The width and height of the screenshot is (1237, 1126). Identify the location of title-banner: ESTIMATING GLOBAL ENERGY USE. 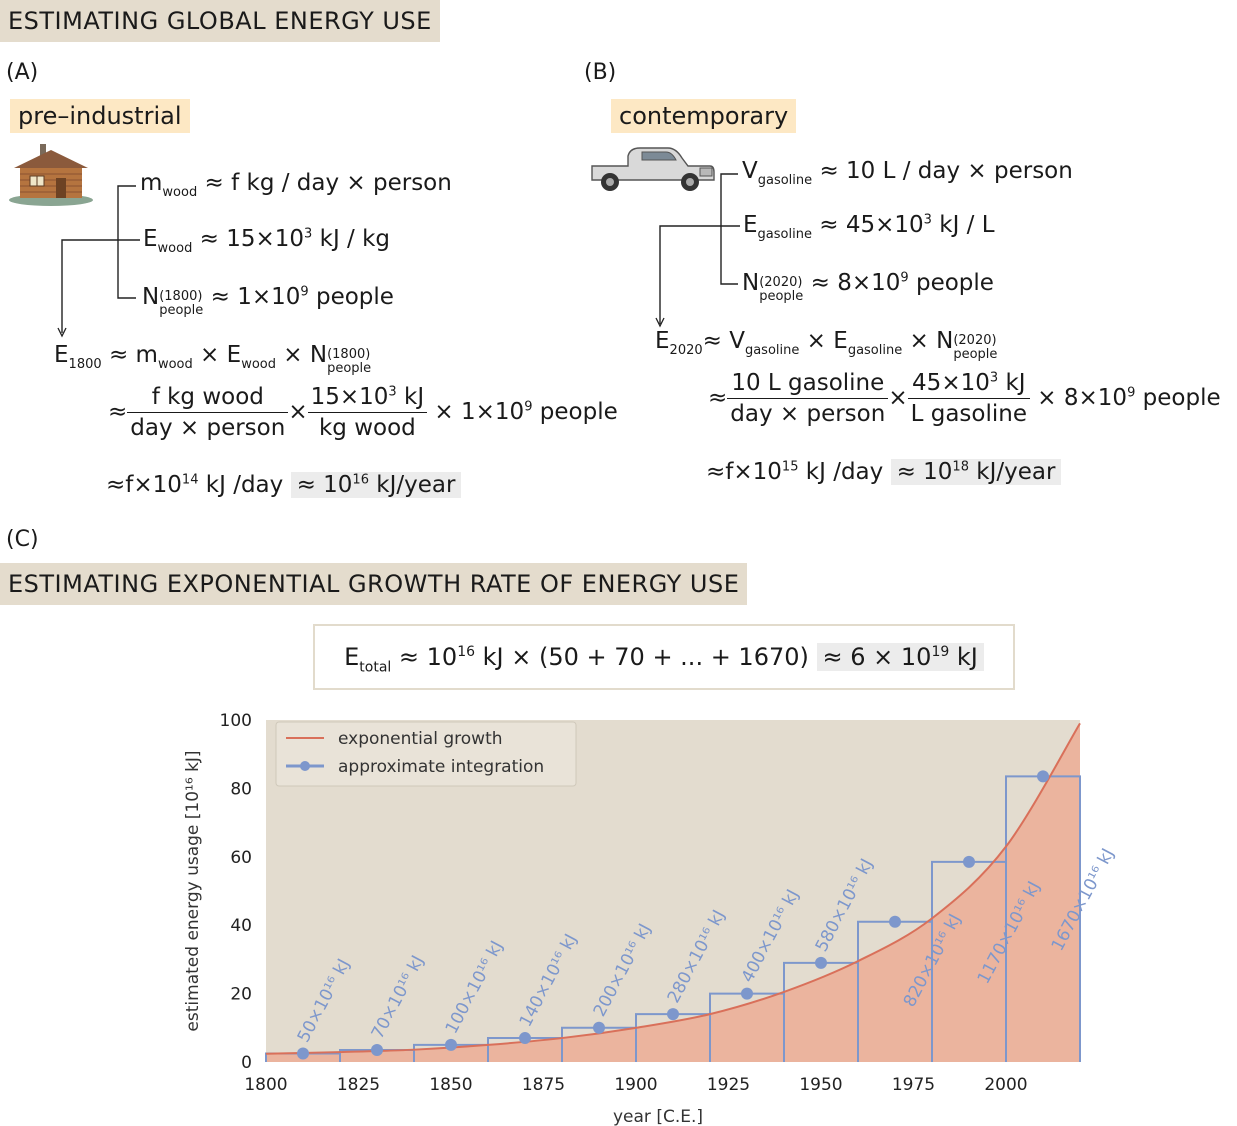
(220, 21).